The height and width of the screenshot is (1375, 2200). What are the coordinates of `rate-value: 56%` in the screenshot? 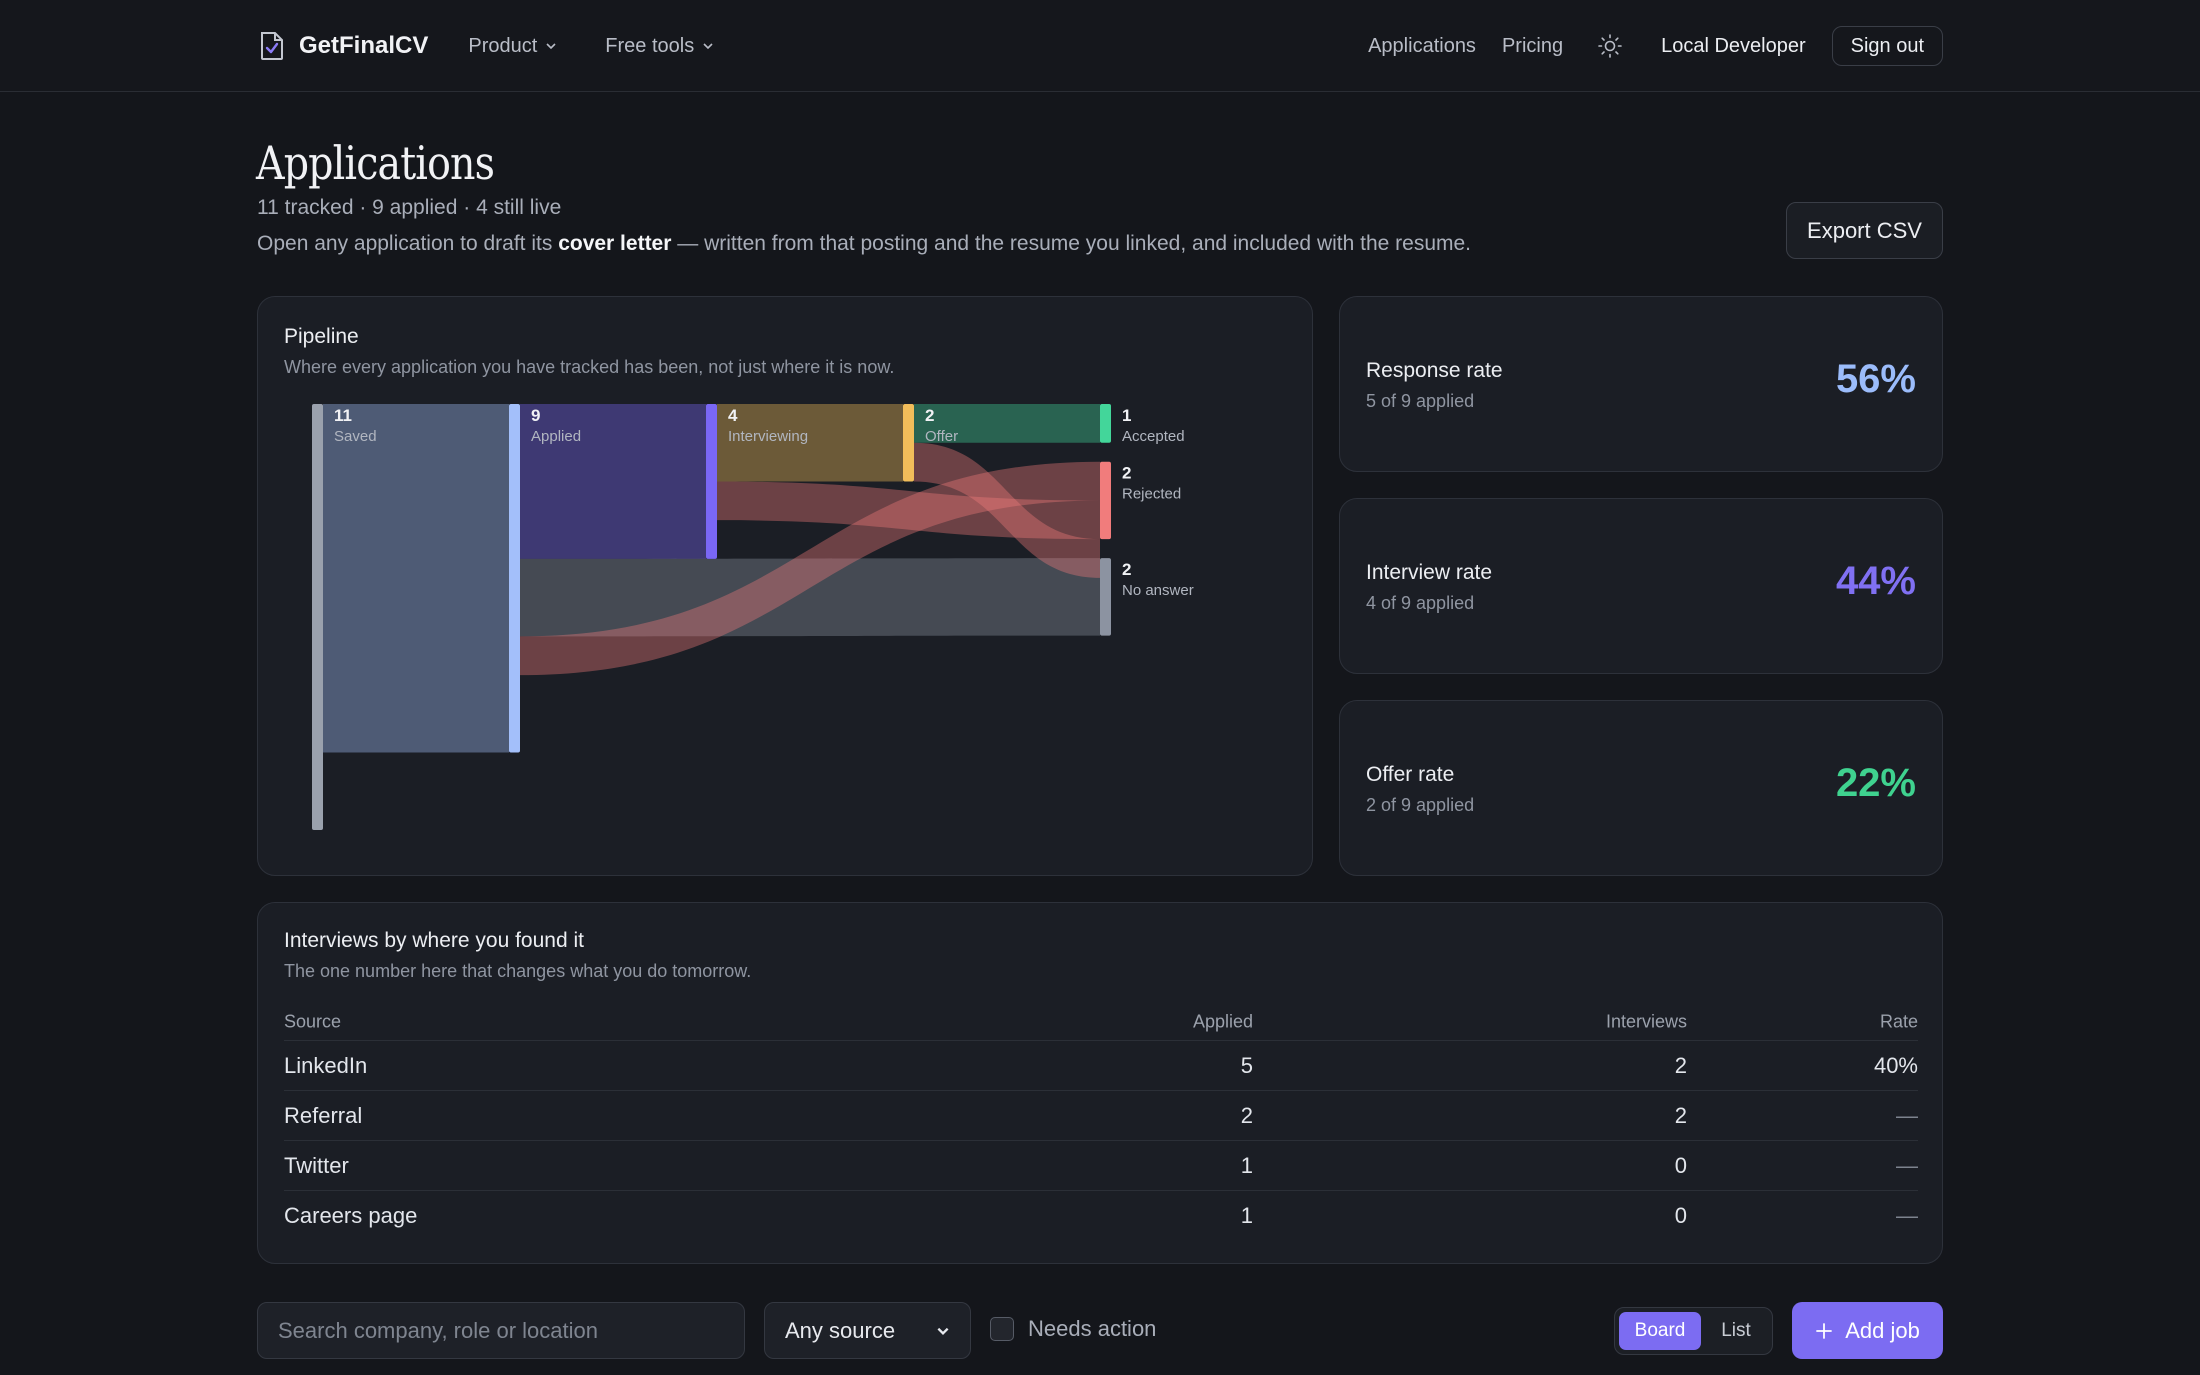 It's located at (1875, 379).